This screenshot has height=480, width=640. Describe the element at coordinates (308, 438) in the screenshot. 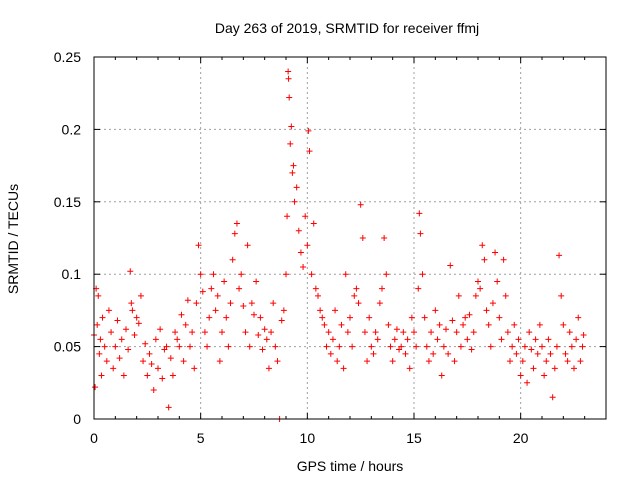

I see `x-tick-label: 10` at that location.